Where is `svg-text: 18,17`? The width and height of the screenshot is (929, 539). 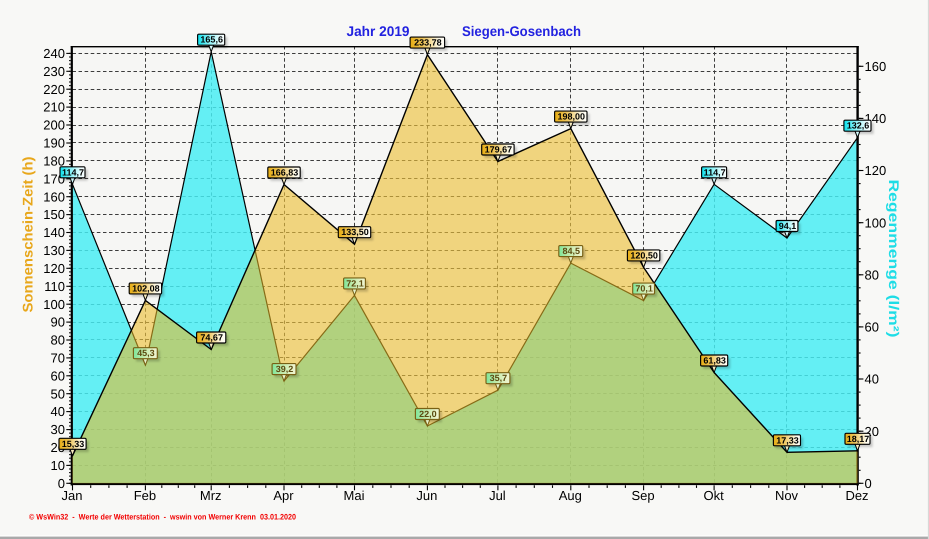
svg-text: 18,17 is located at coordinates (858, 439).